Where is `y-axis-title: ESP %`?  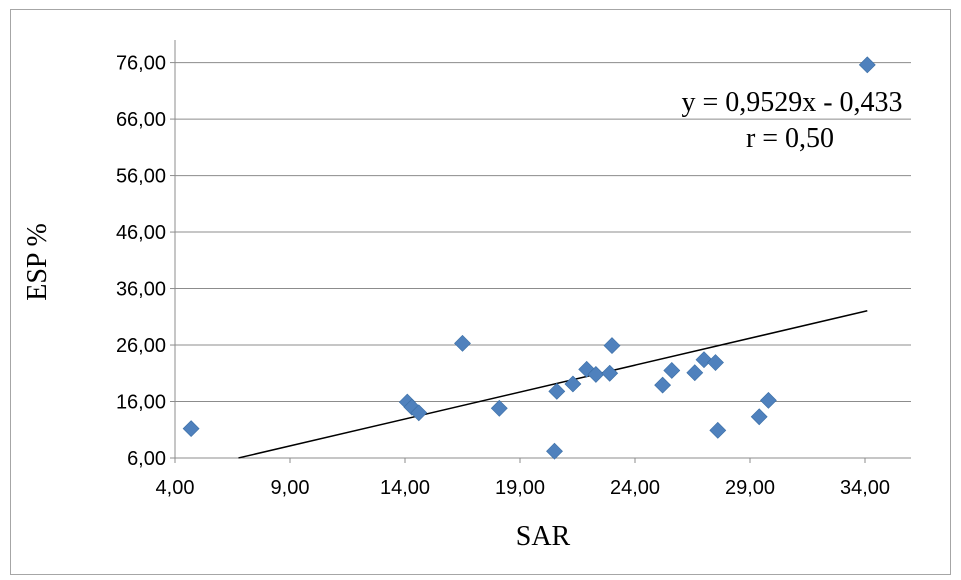
y-axis-title: ESP % is located at coordinates (37, 262).